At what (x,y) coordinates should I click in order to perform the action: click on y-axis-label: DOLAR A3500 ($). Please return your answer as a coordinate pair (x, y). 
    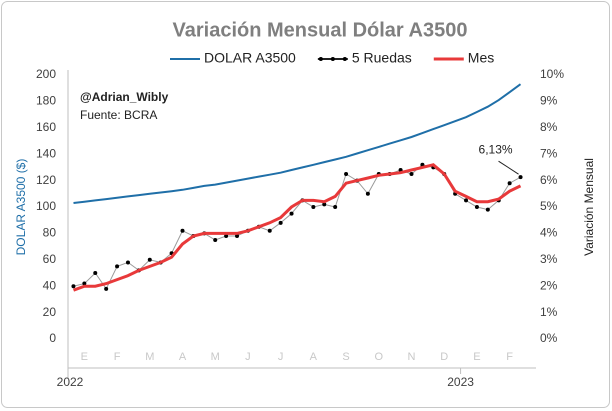
    Looking at the image, I should click on (21, 207).